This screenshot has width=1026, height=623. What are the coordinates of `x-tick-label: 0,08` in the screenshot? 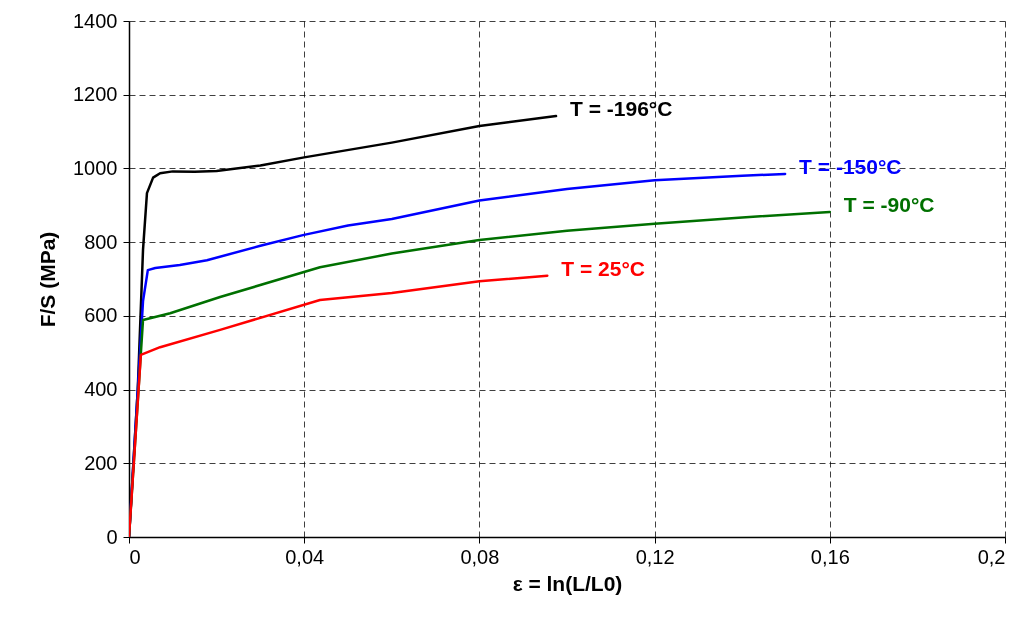 It's located at (480, 556).